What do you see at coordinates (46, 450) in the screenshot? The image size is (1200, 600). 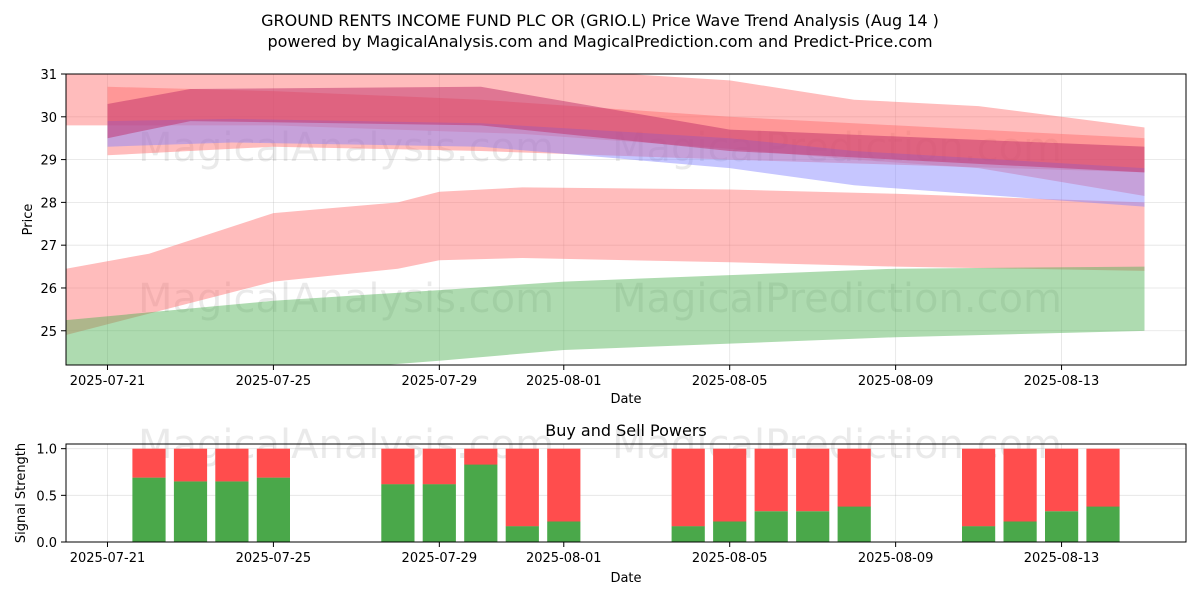 I see `y-tick-label: 1.0` at bounding box center [46, 450].